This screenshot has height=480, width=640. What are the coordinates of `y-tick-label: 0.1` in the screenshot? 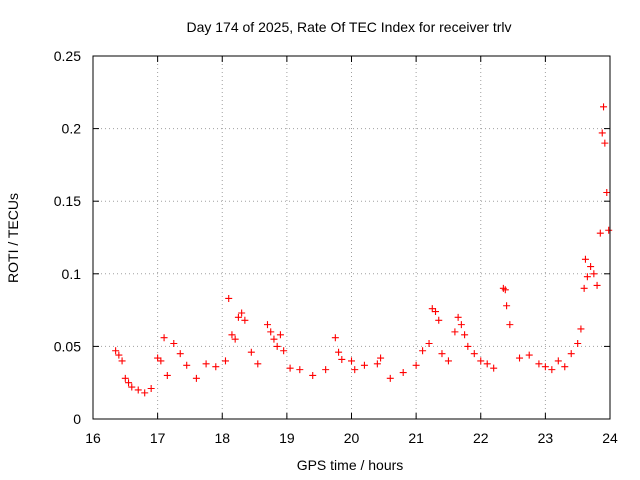 It's located at (72, 274).